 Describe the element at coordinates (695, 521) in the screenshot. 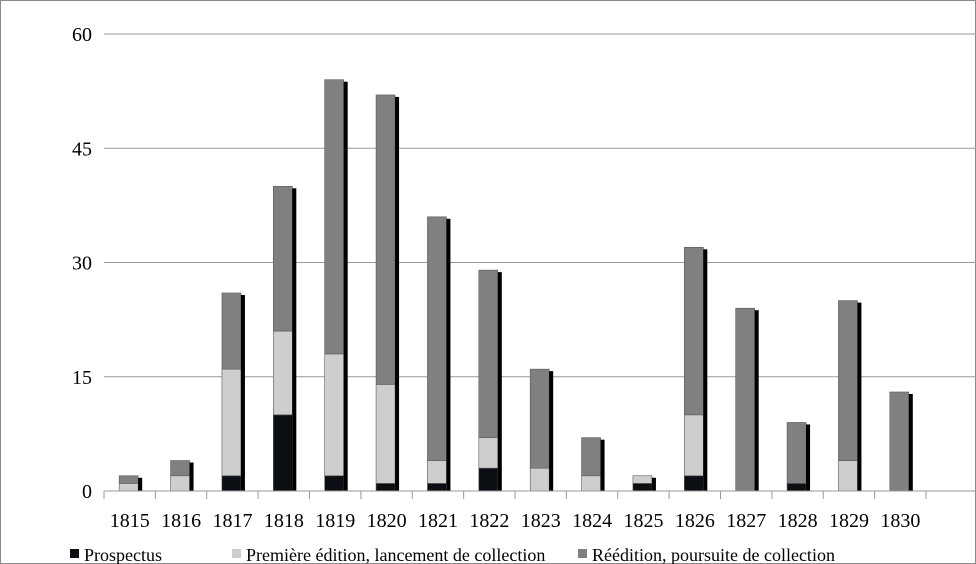

I see `x-tick-label: 1826` at that location.